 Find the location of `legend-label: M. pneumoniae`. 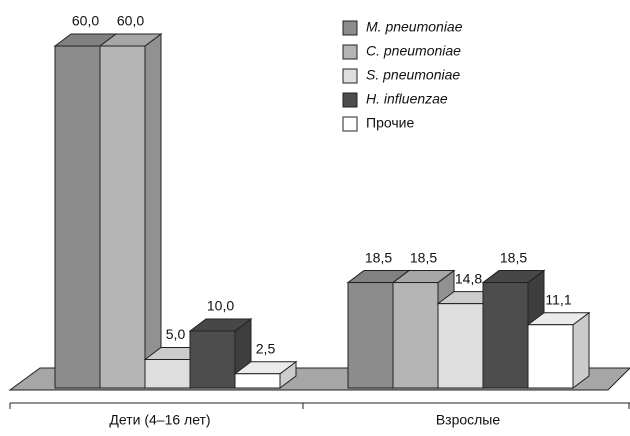

legend-label: M. pneumoniae is located at coordinates (414, 27).